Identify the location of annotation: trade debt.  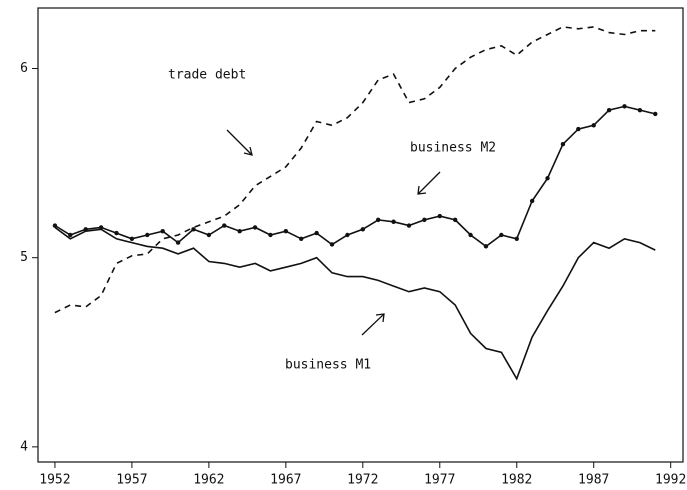
(207, 75).